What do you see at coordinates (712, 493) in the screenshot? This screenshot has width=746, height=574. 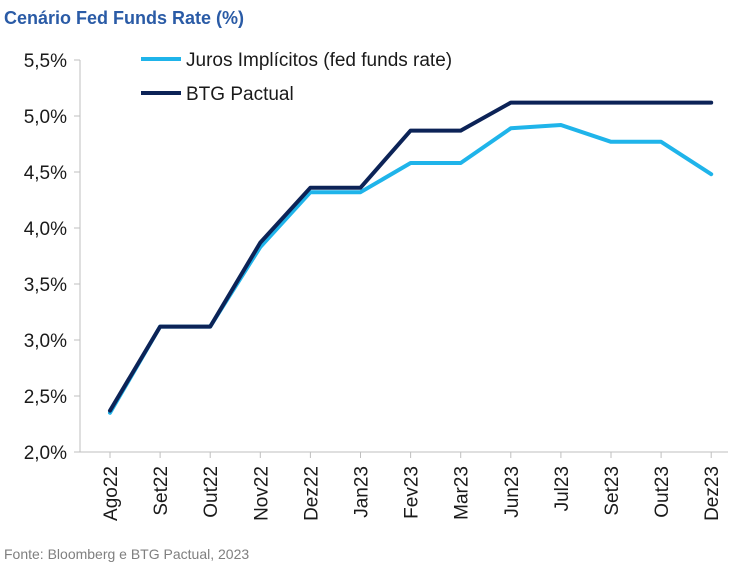 I see `x-tick-label: Dez23` at bounding box center [712, 493].